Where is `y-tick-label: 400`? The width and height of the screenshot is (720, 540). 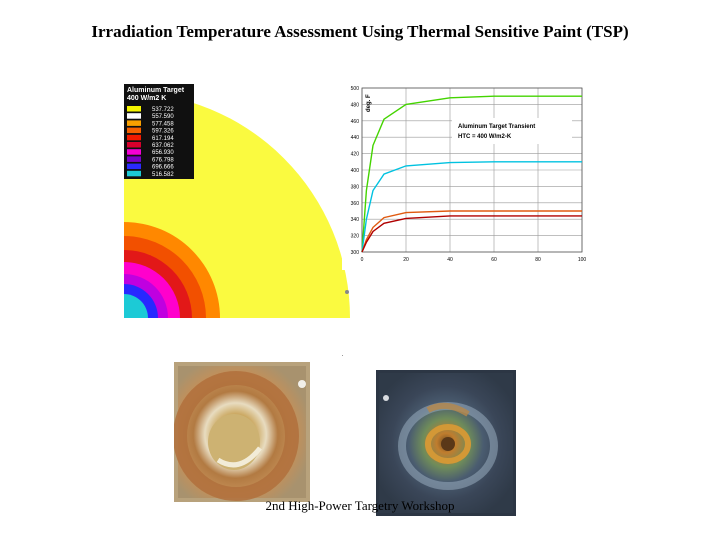
y-tick-label: 400 is located at coordinates (355, 171).